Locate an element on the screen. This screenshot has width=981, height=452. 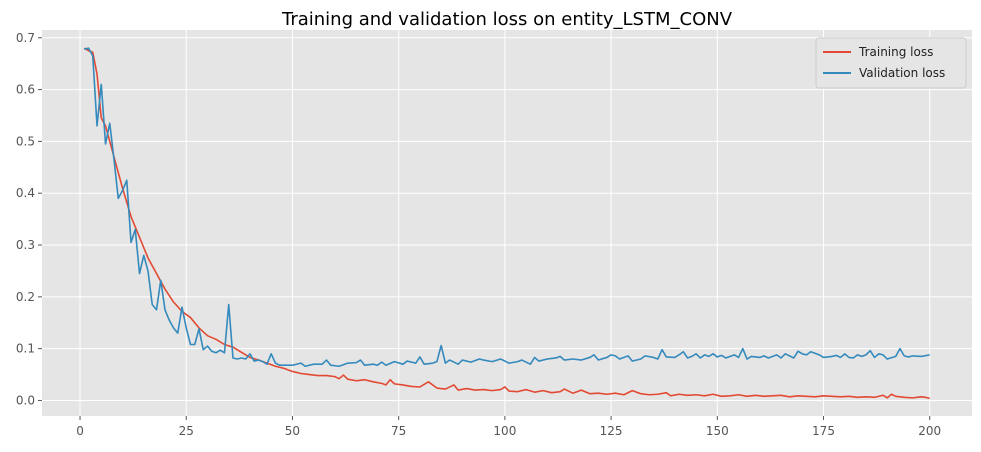
y-tick-label: 0.2 is located at coordinates (25, 297).